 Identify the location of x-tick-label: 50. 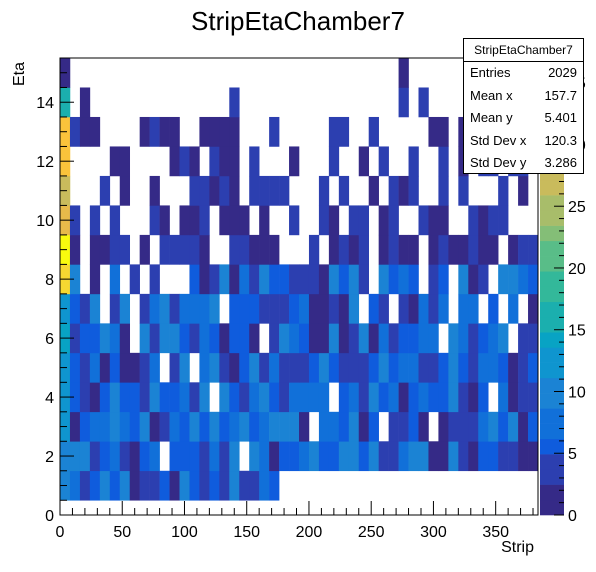
(122, 532).